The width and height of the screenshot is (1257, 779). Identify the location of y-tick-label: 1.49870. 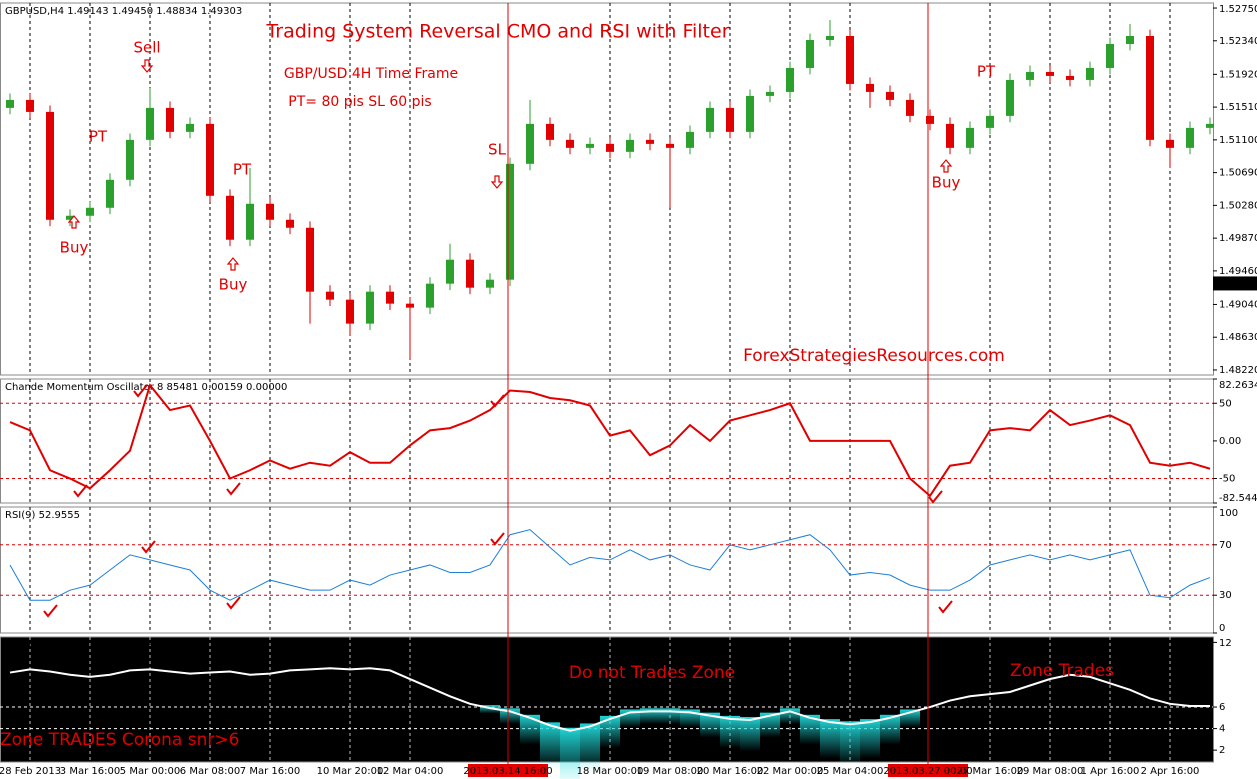
(1238, 238).